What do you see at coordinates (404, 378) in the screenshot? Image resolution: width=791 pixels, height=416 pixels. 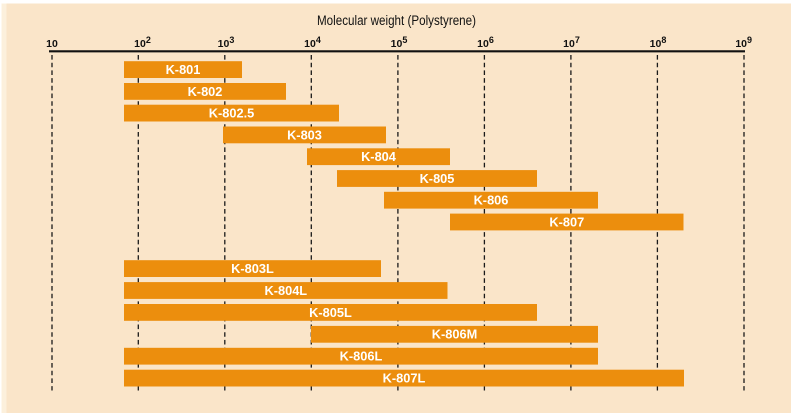 I see `svg-text: K-807L` at bounding box center [404, 378].